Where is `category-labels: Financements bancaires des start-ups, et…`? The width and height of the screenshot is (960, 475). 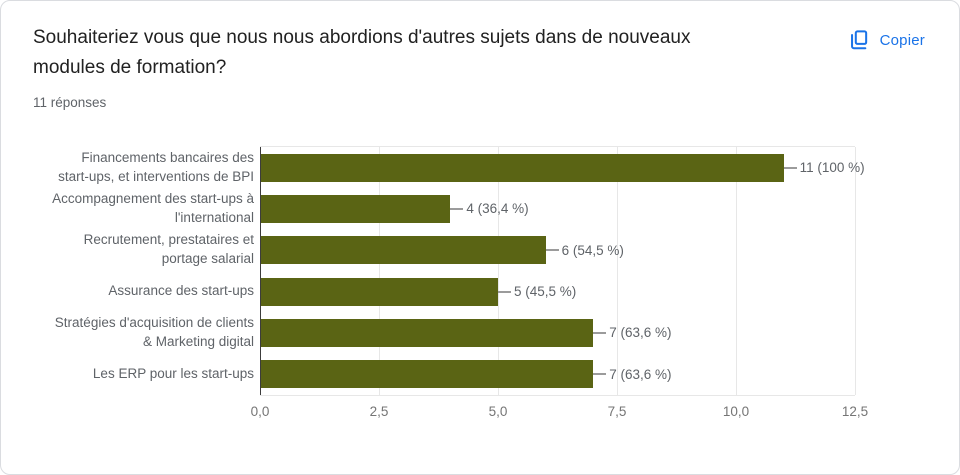 category-labels: Financements bancaires des start-ups, et… is located at coordinates (137, 270).